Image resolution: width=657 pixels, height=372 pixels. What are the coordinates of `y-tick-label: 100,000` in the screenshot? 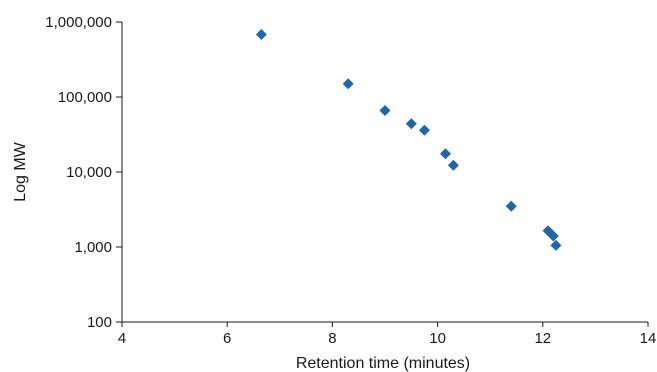 It's located at (85, 97).